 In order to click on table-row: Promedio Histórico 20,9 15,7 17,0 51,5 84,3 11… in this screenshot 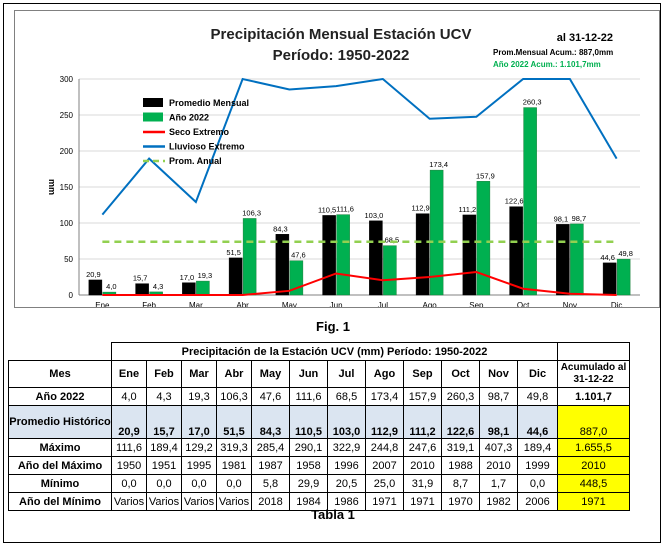, I will do `click(319, 422)`.